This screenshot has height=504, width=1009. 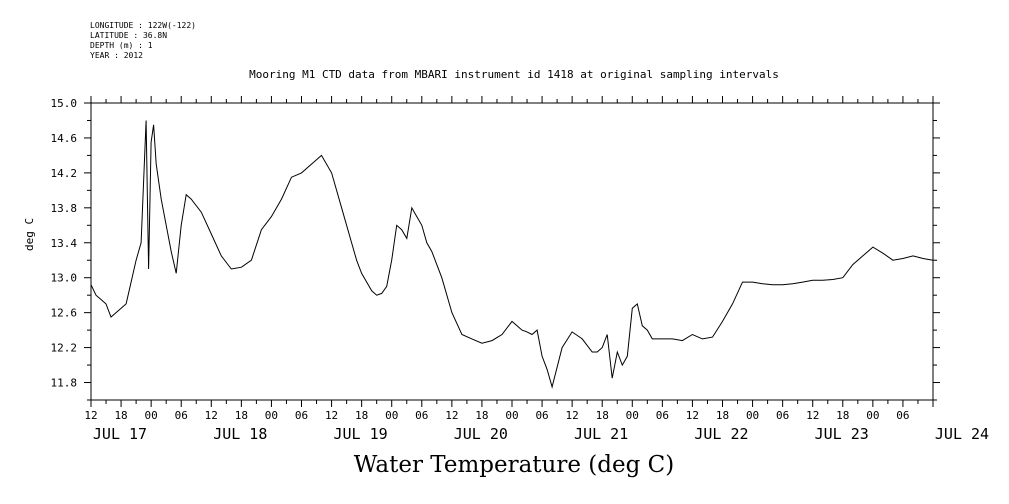 I want to click on y-tick-label: 14.2, so click(x=64, y=173).